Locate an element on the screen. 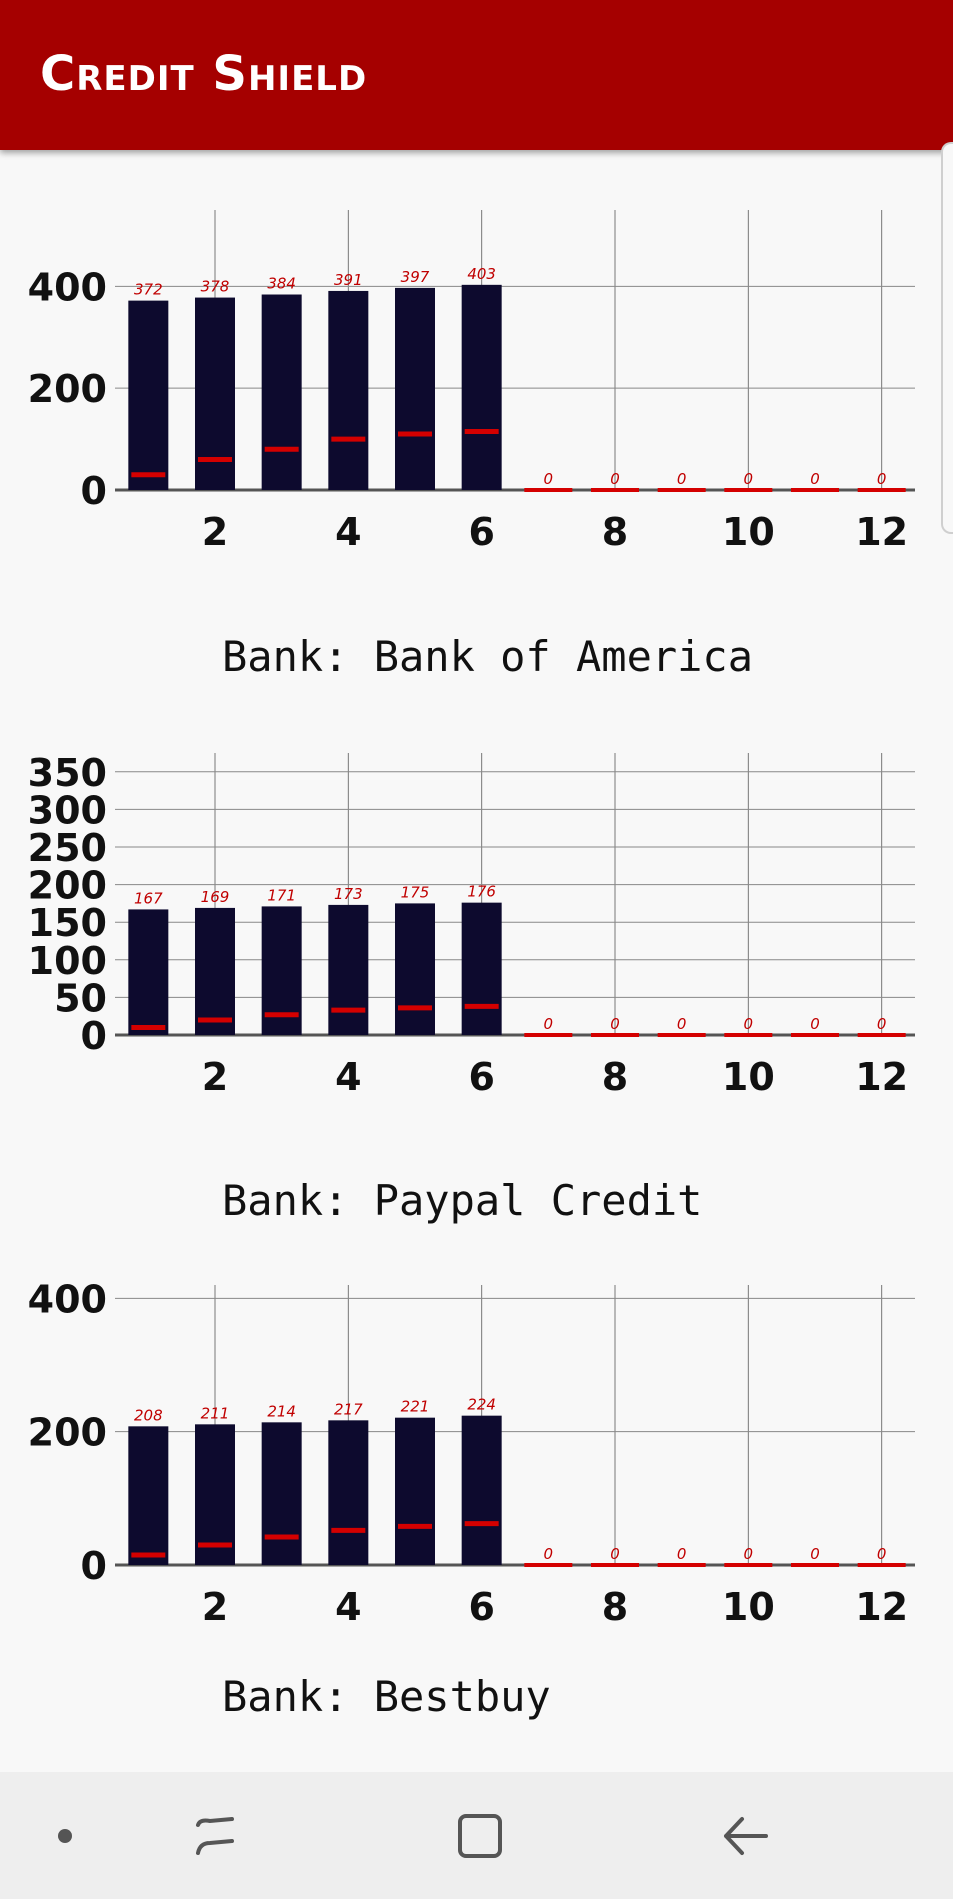 The width and height of the screenshot is (953, 1899). data-label: 173 is located at coordinates (348, 894).